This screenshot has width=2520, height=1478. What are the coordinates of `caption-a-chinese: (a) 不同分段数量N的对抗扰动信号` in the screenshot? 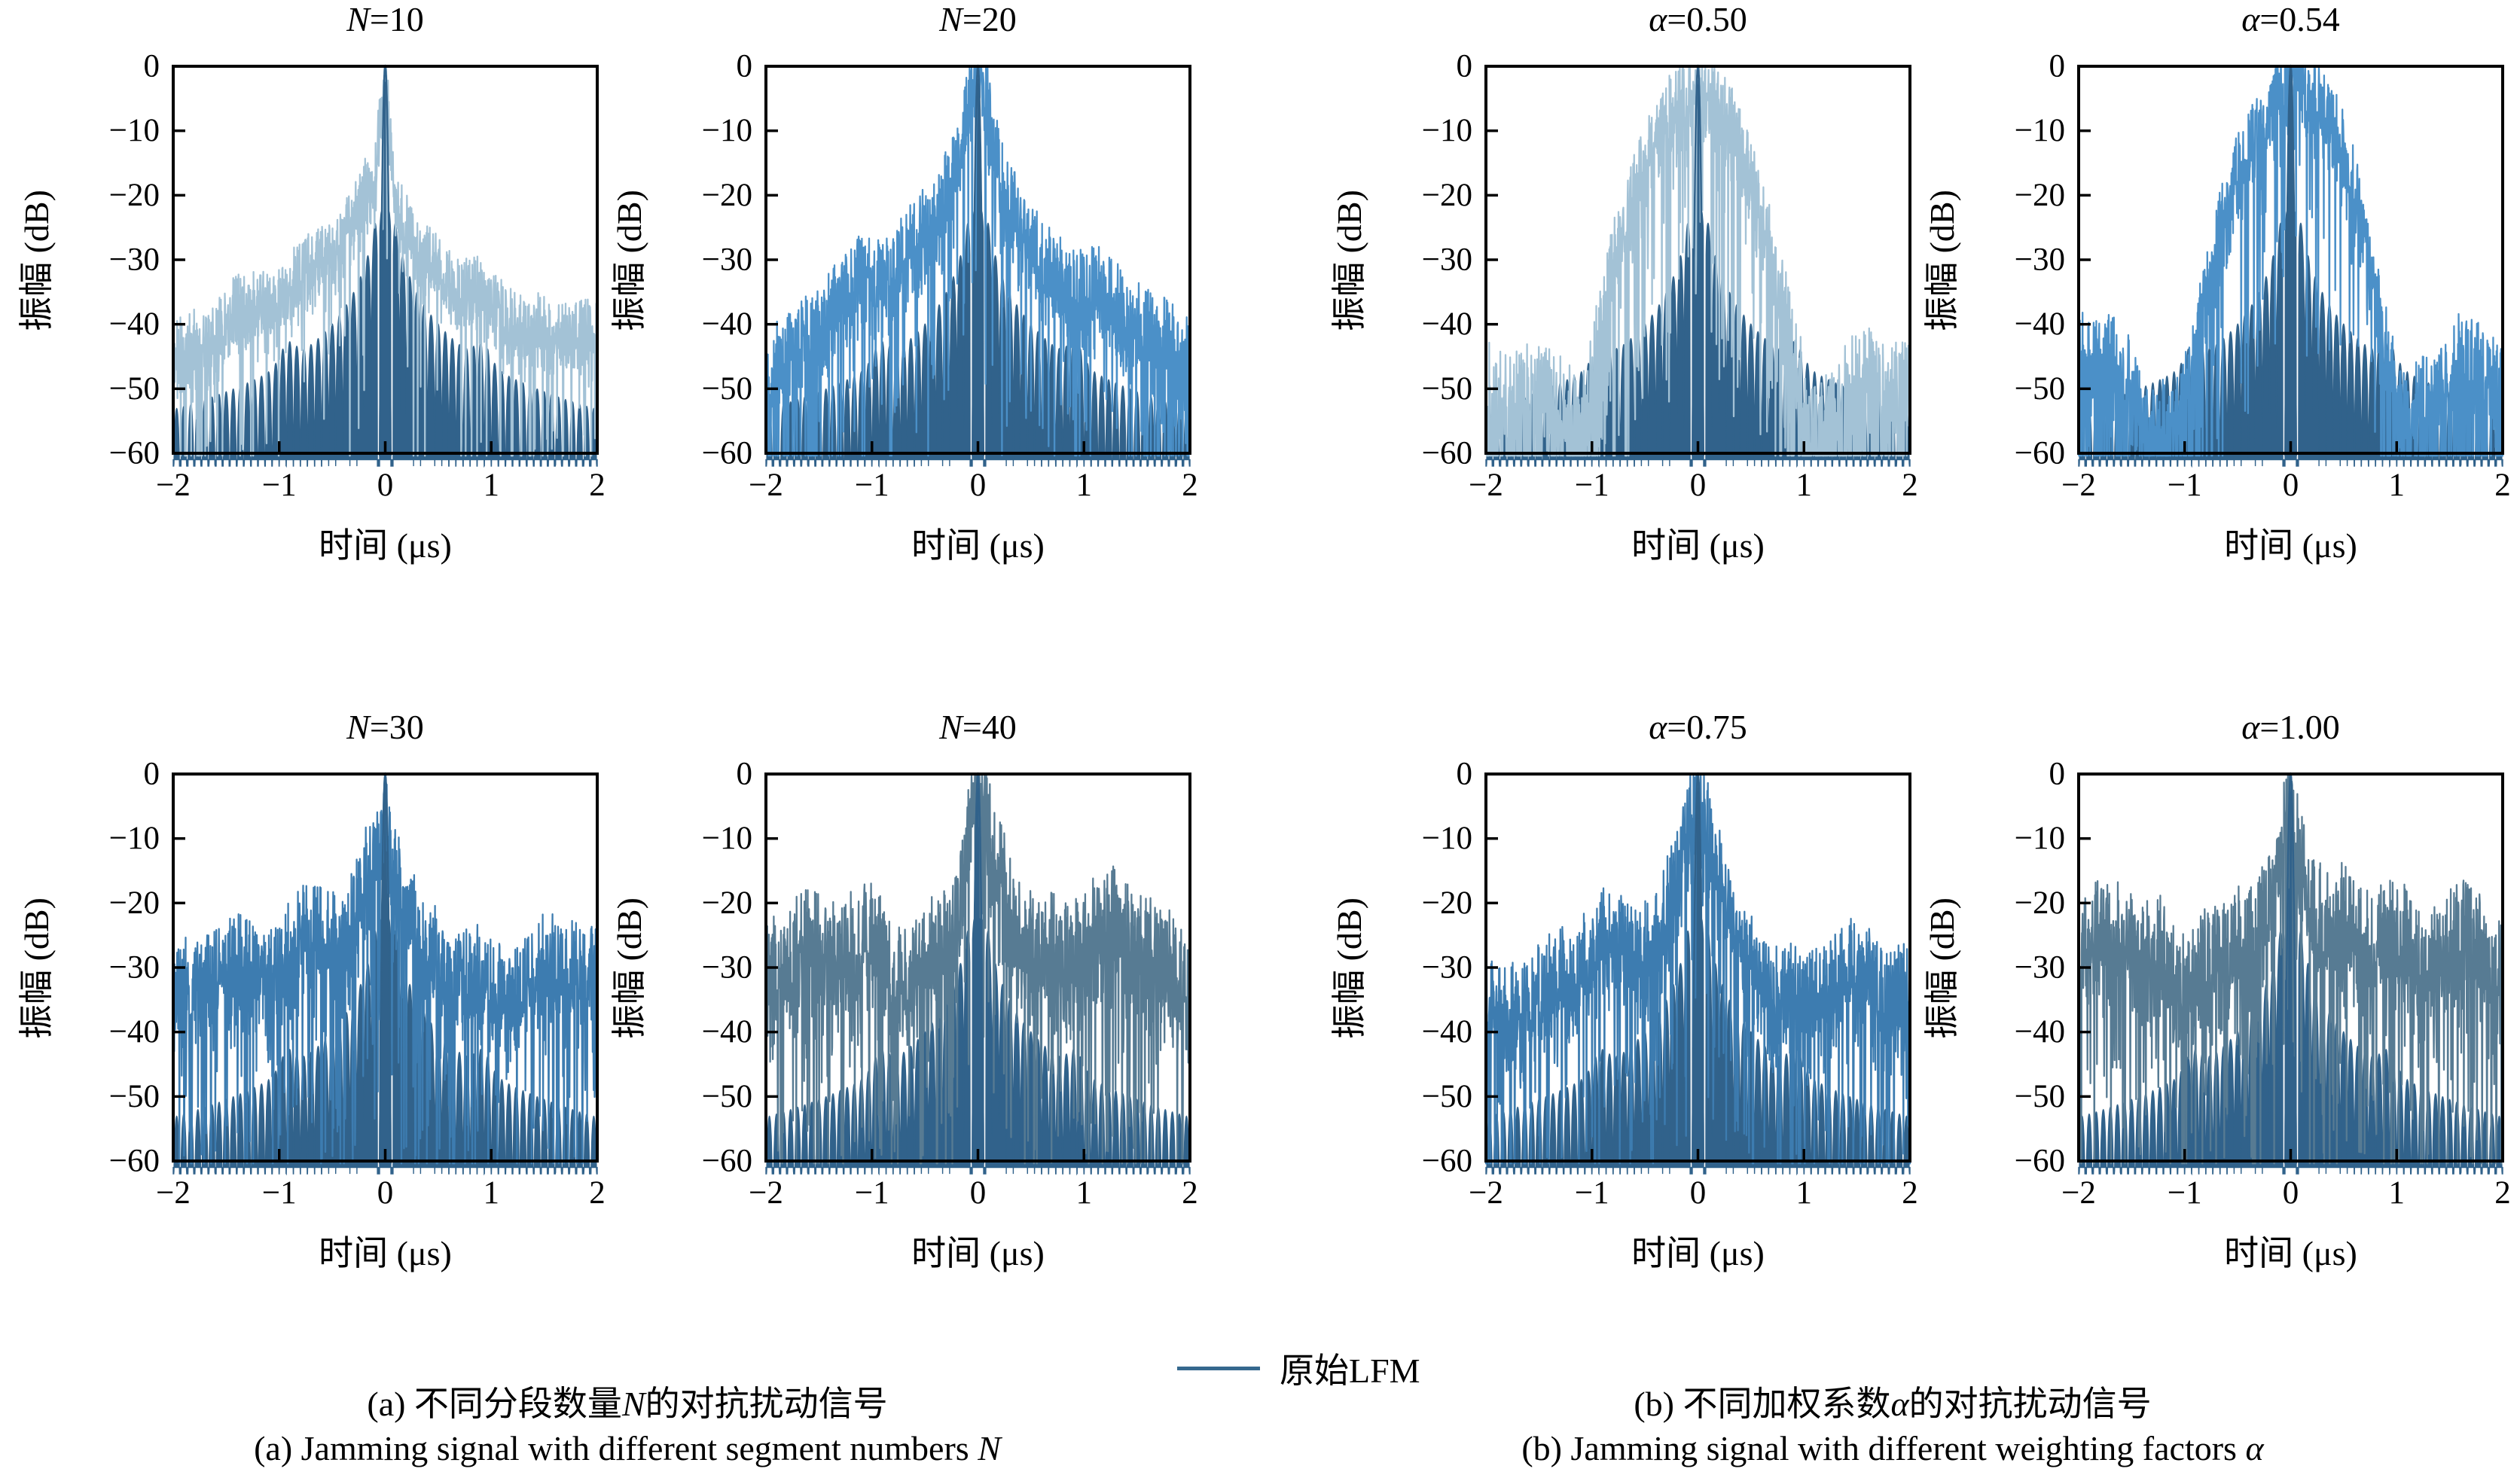 It's located at (627, 1404).